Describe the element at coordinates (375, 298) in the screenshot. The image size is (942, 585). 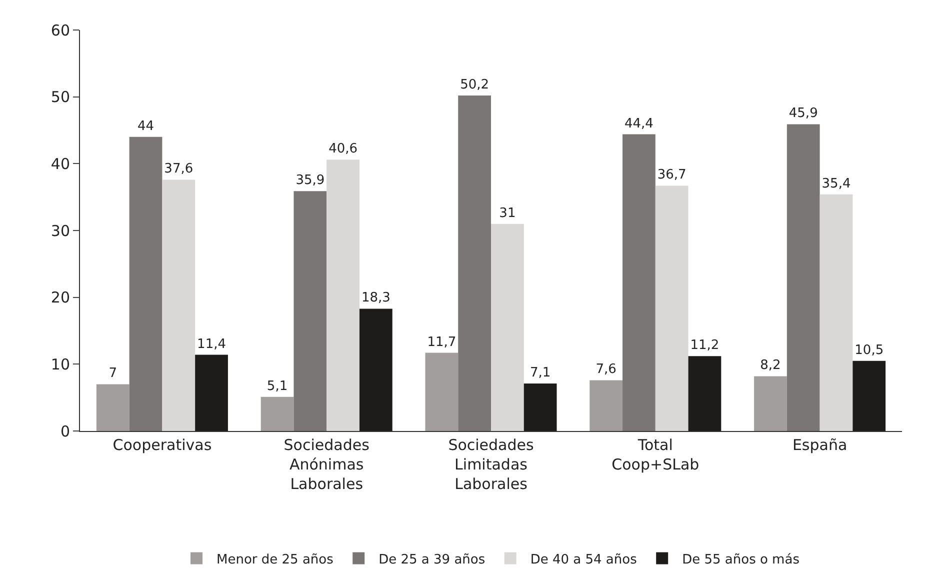
I see `data-label: 18,3` at that location.